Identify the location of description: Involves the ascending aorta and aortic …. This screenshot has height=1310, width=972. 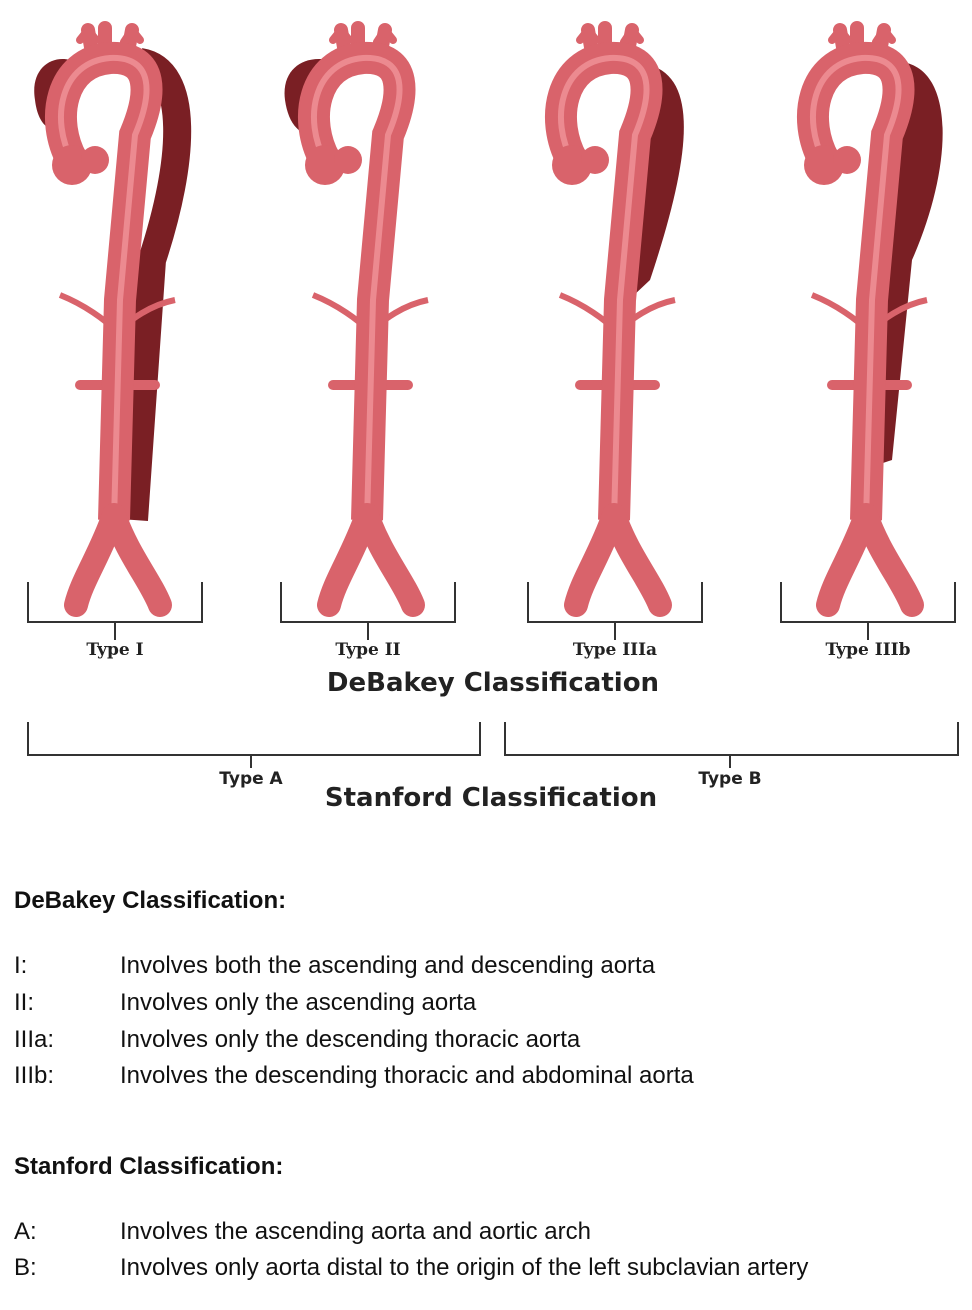
(355, 1231).